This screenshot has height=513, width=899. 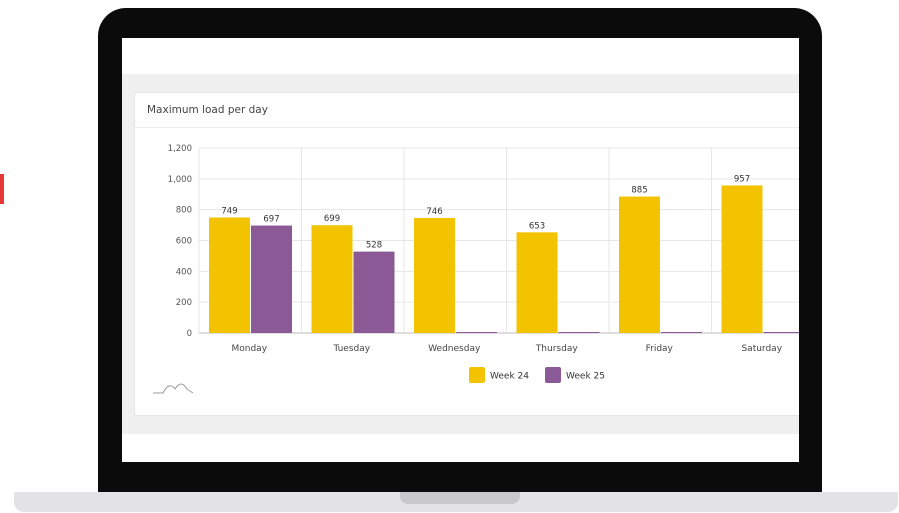 I want to click on x-tick-label: Saturday, so click(x=761, y=349).